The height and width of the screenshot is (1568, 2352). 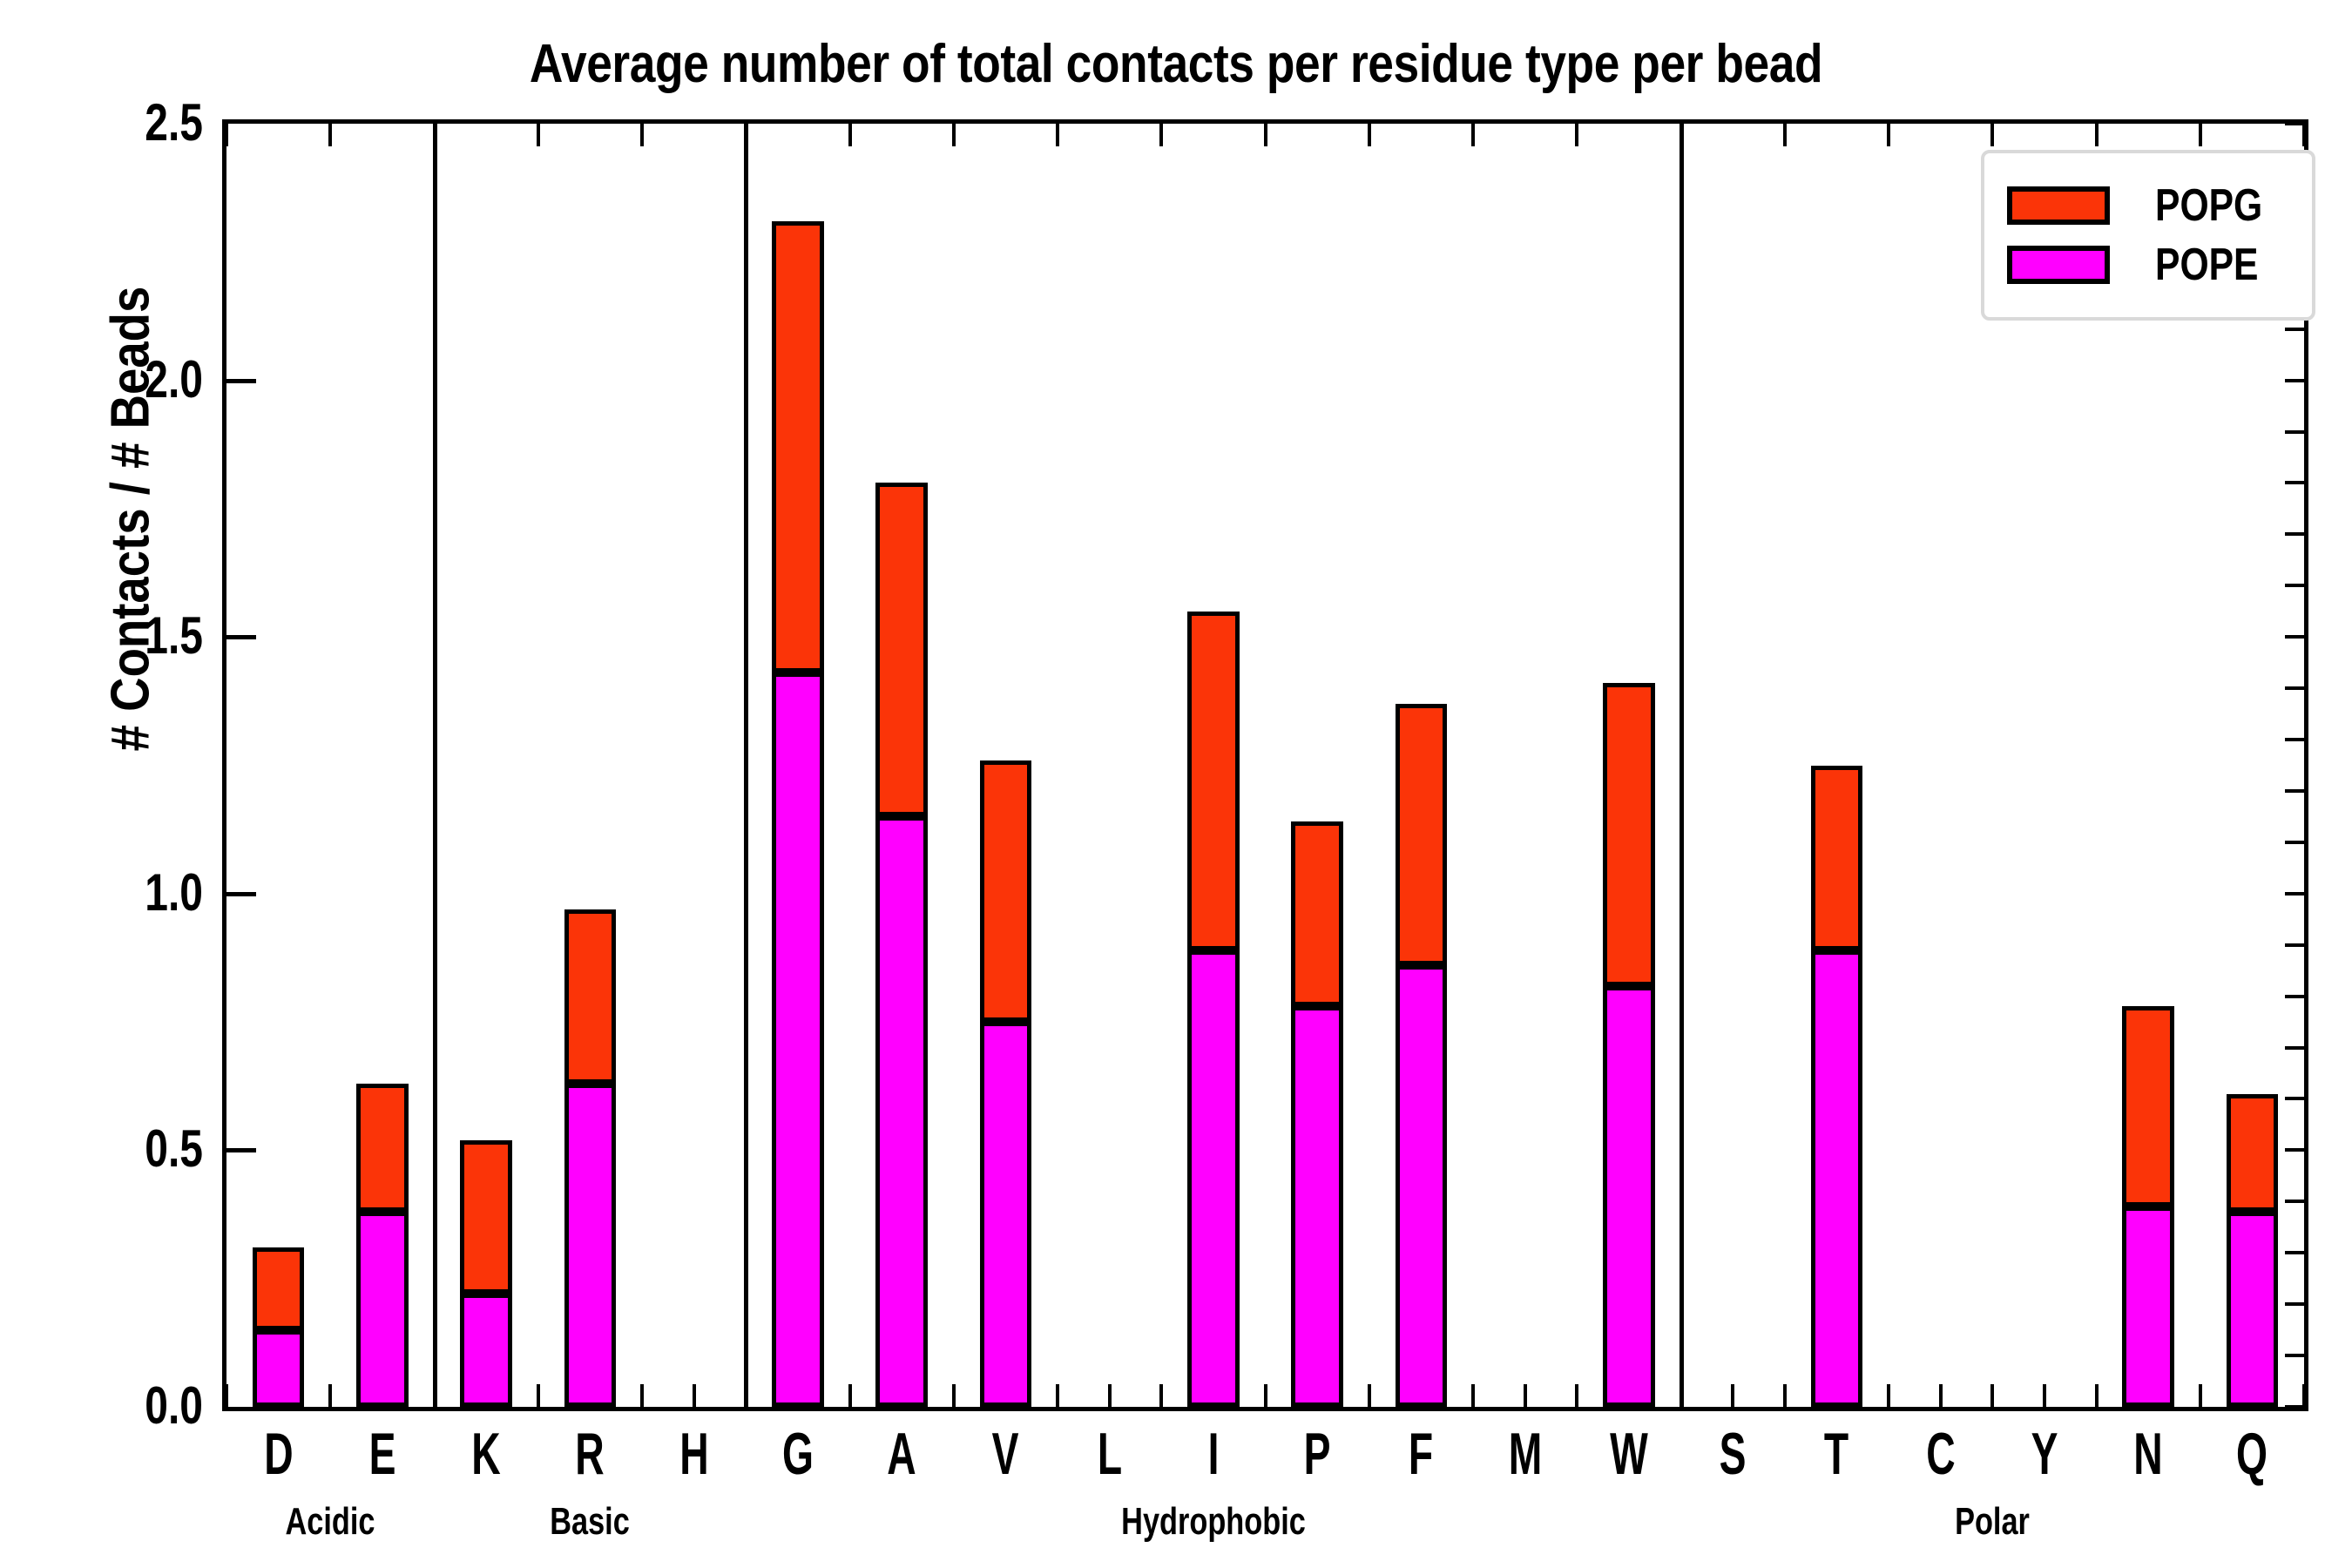 I want to click on bar-d, so click(x=278, y=1327).